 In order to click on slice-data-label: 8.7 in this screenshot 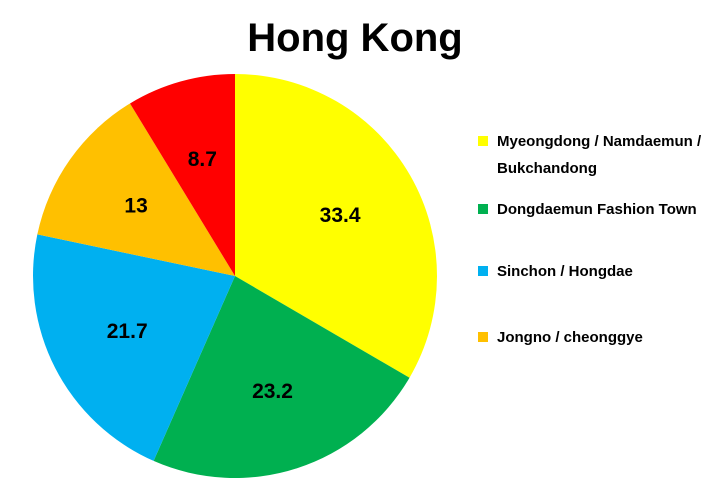, I will do `click(202, 159)`.